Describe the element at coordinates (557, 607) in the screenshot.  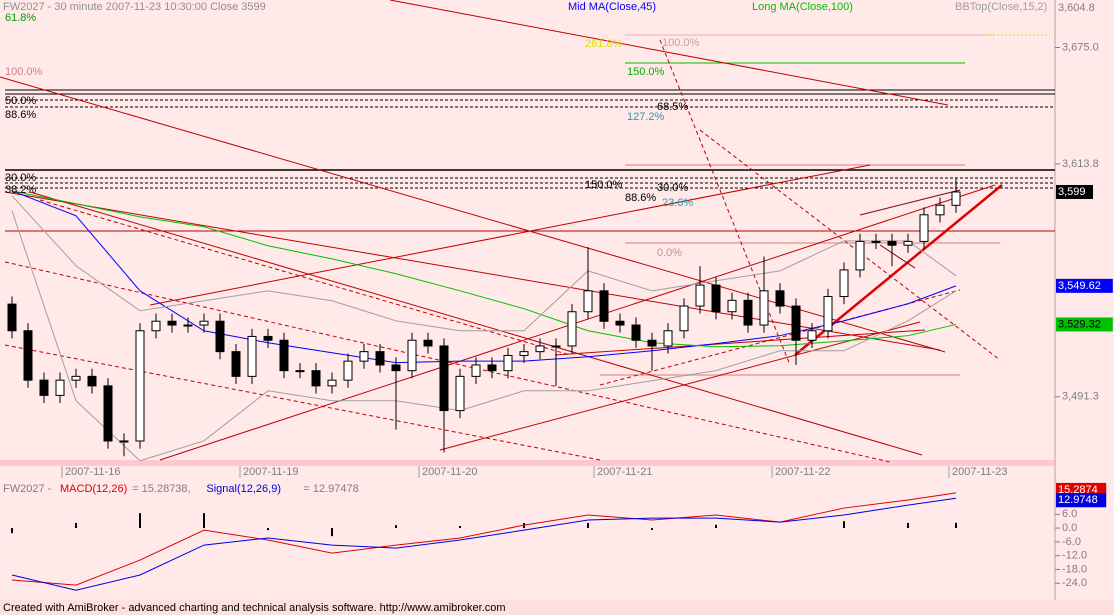
I see `footer-bar` at that location.